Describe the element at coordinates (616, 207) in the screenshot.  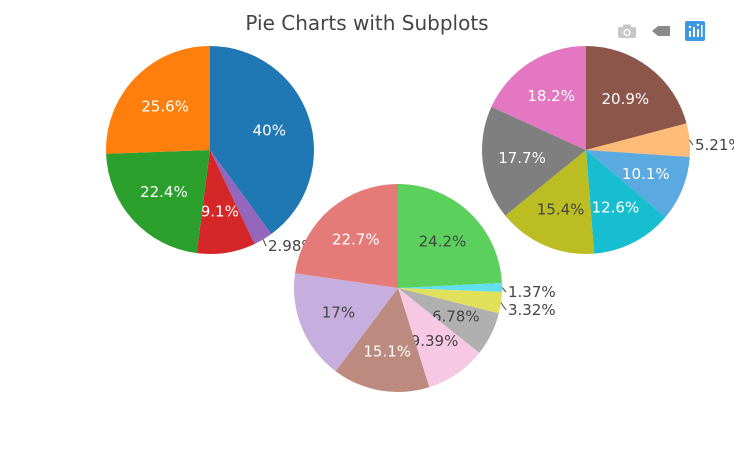
I see `pie-2-label-4: 12.6%` at that location.